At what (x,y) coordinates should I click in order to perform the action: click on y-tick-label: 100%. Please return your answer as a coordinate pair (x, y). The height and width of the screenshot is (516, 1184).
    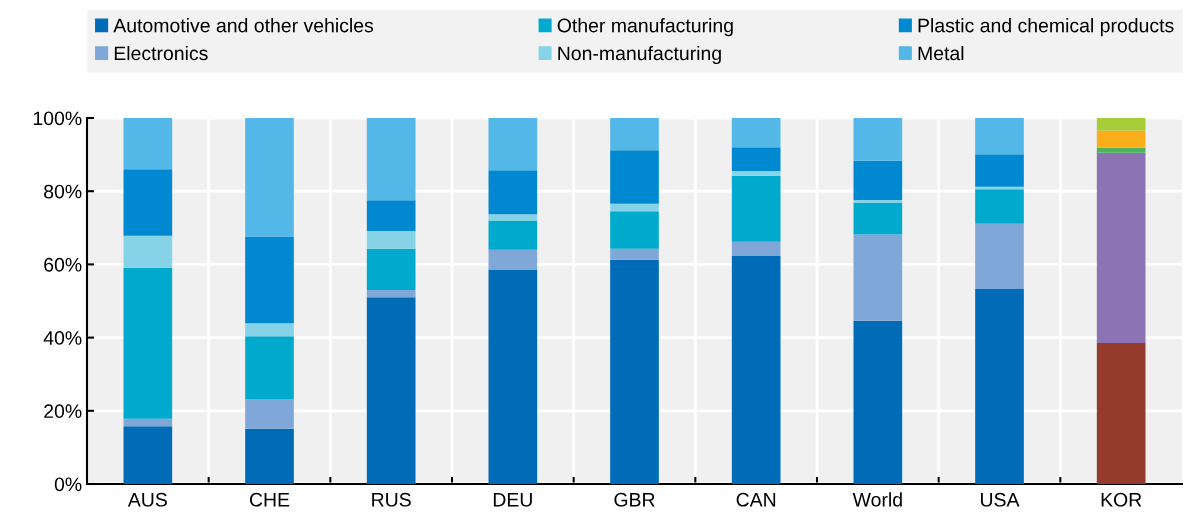
    Looking at the image, I should click on (57, 118).